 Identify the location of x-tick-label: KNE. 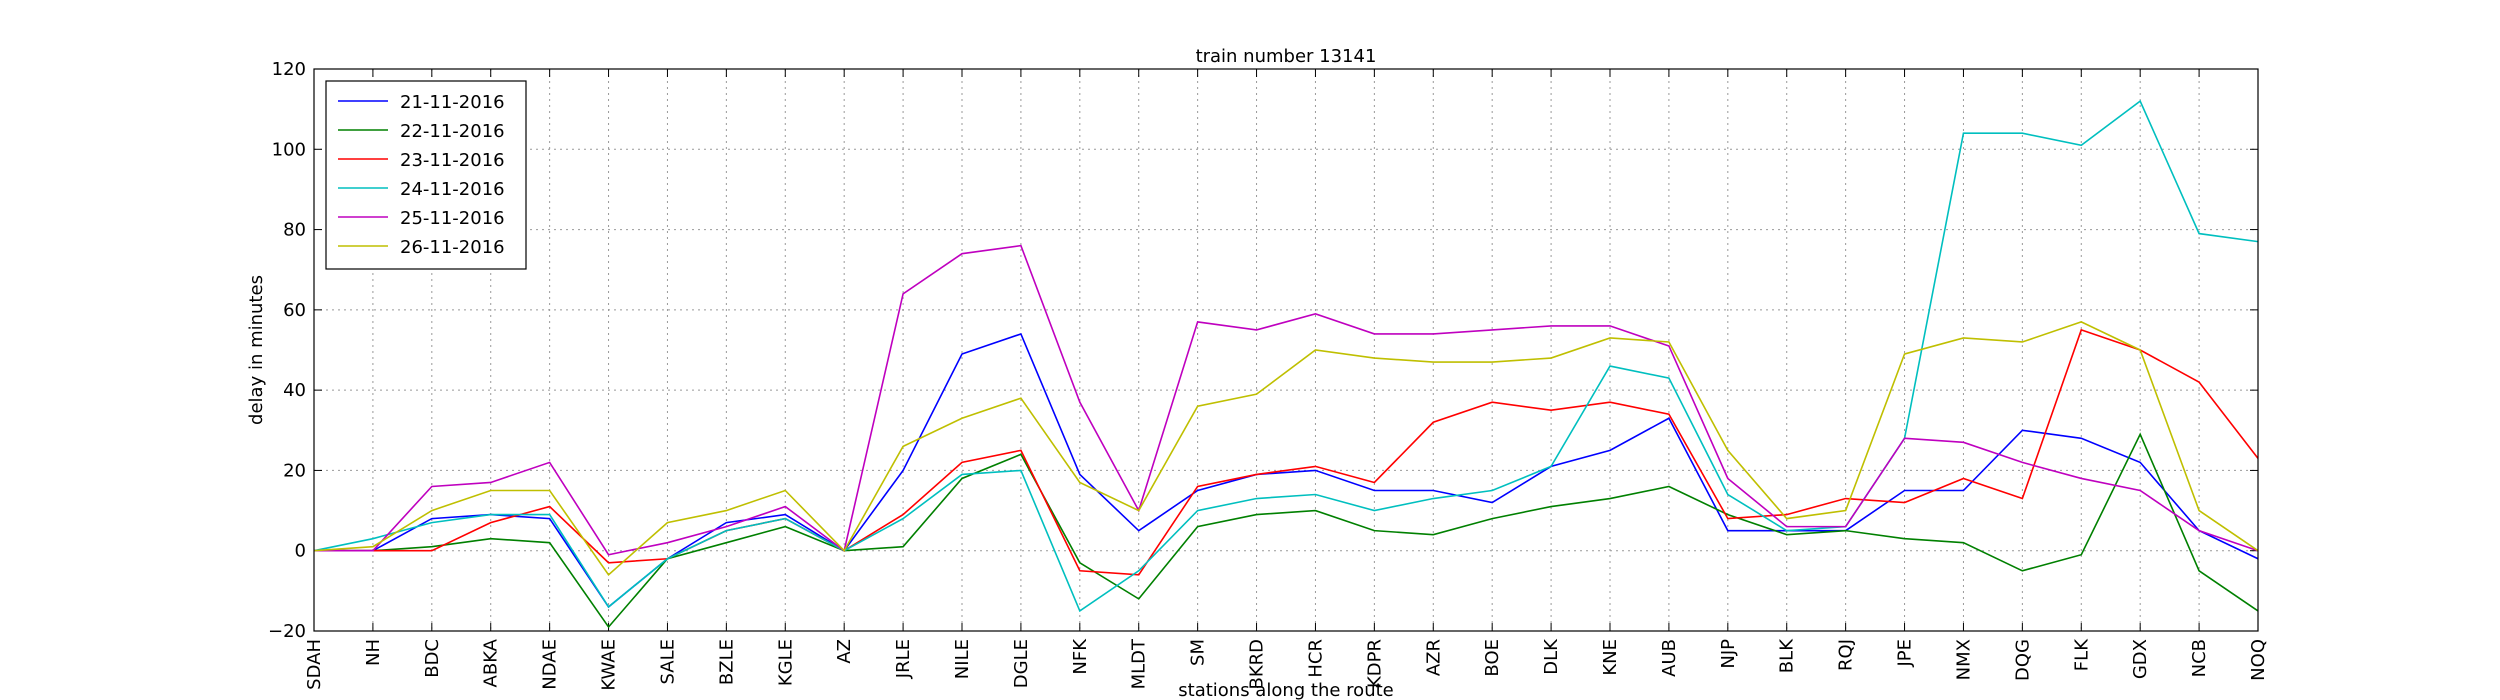
(1610, 657).